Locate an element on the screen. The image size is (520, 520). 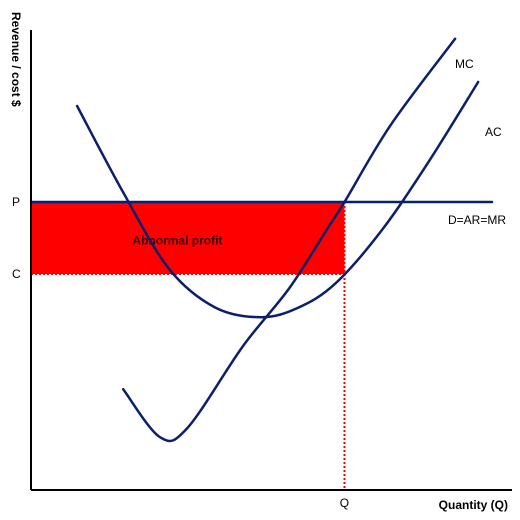
y-axis-title: Revenue / cost $ is located at coordinates (16, 59).